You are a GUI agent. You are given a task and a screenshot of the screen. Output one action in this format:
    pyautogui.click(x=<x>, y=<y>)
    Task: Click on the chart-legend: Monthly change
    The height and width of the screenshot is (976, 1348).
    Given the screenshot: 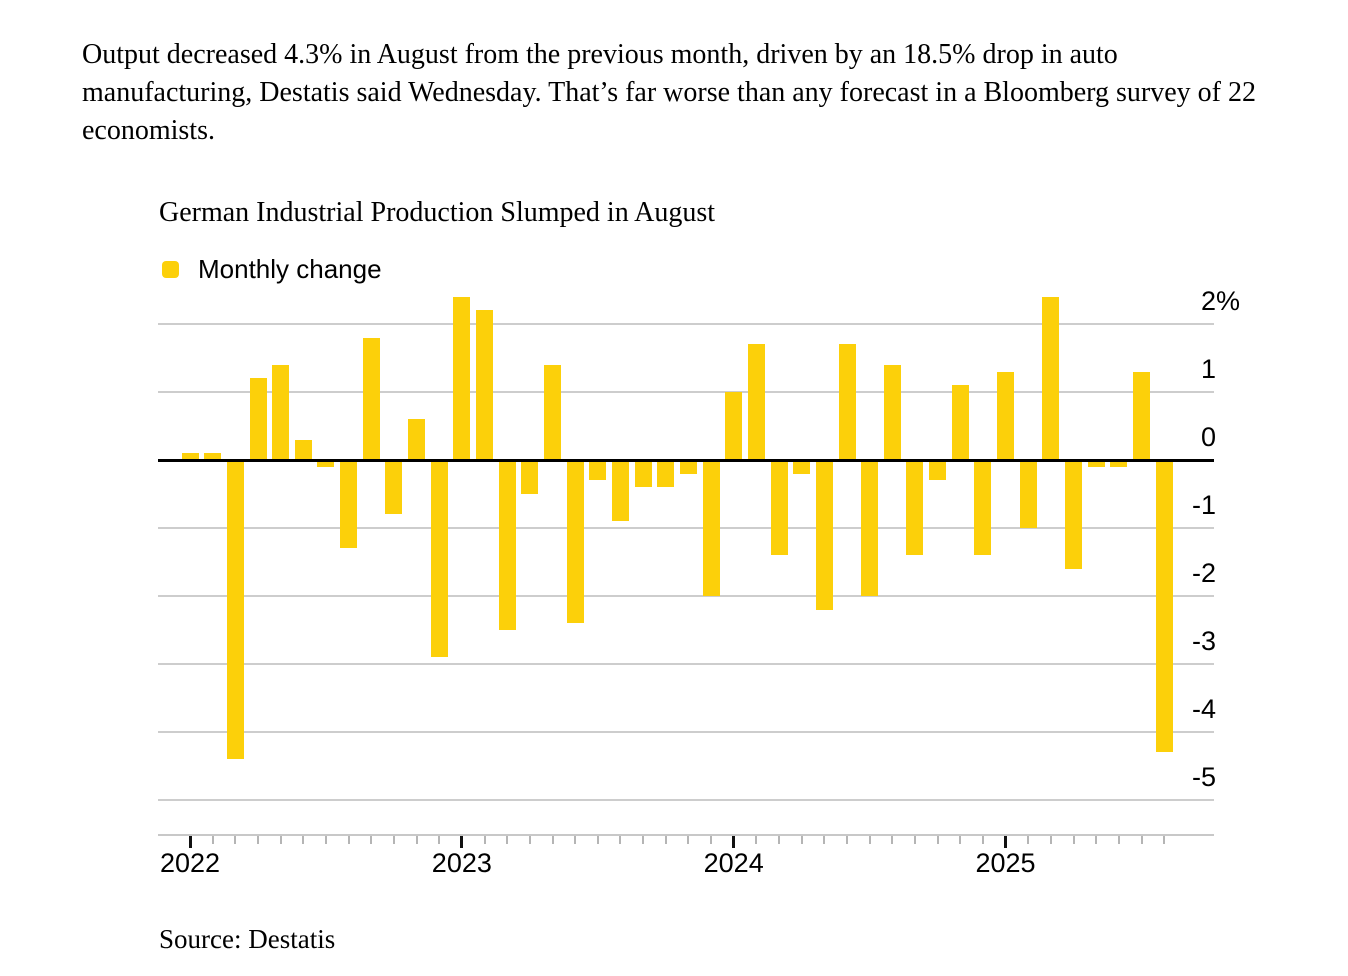 What is the action you would take?
    pyautogui.click(x=272, y=269)
    